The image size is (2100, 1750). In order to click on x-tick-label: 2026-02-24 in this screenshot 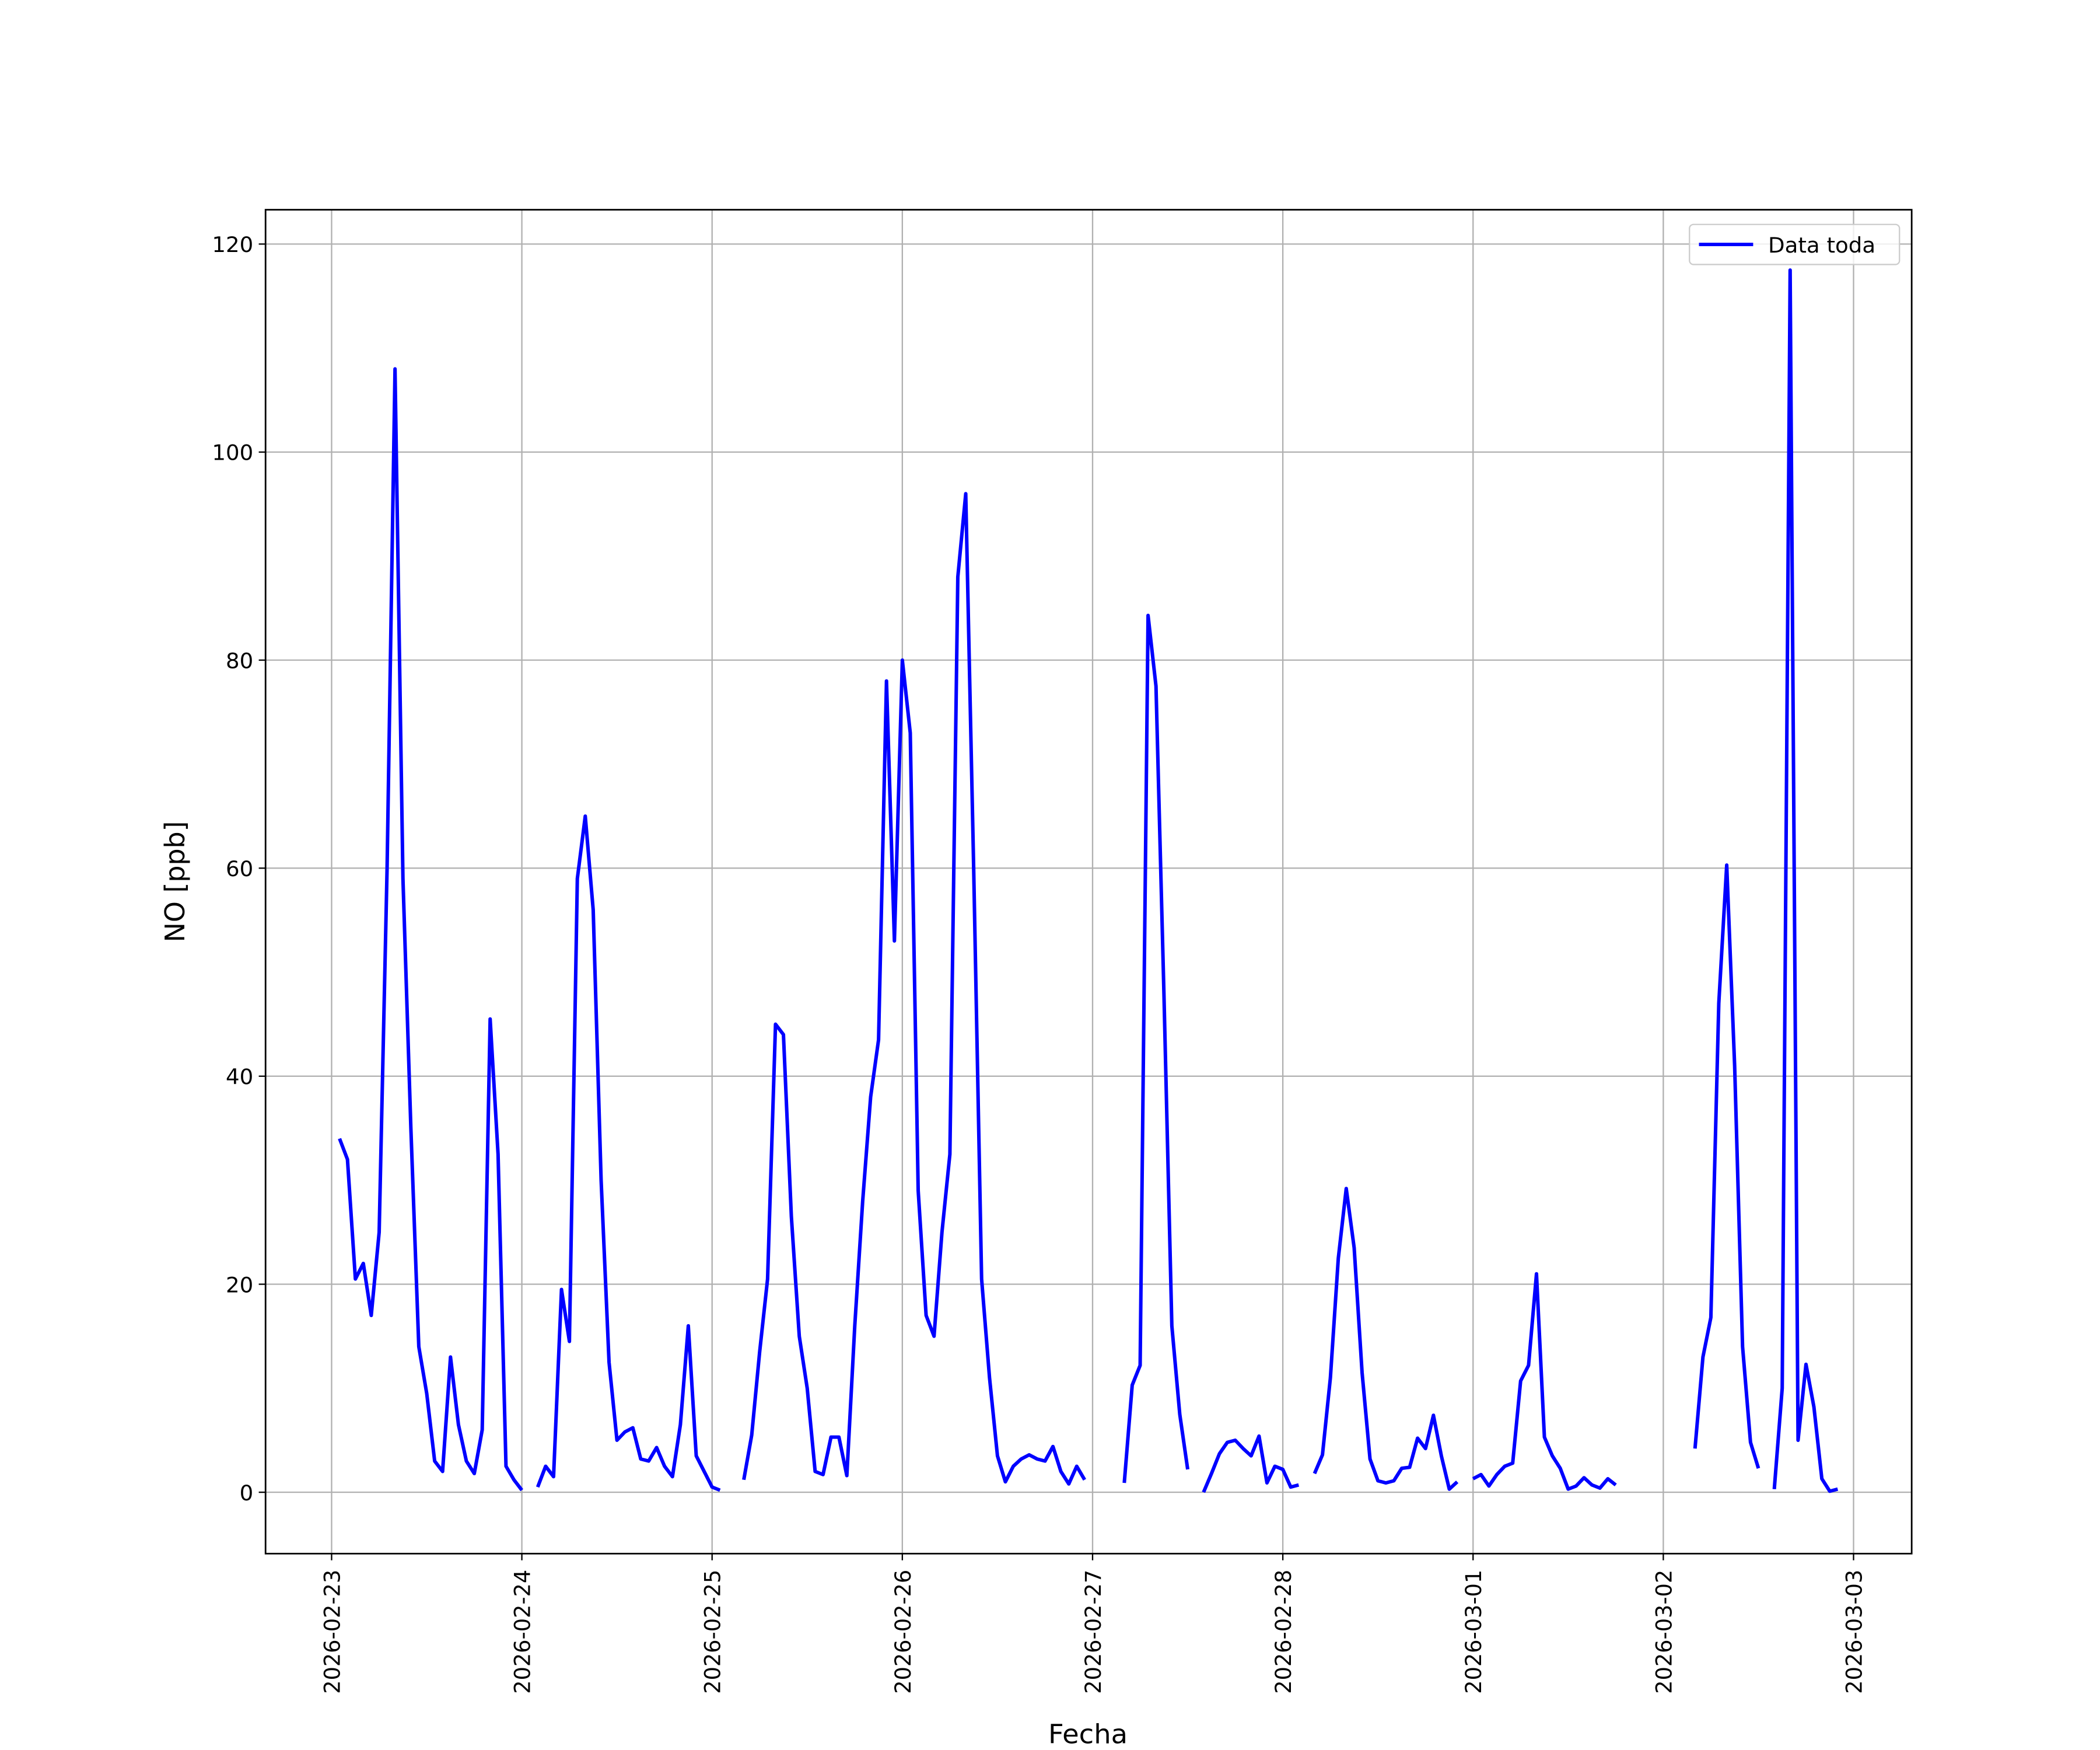, I will do `click(522, 1632)`.